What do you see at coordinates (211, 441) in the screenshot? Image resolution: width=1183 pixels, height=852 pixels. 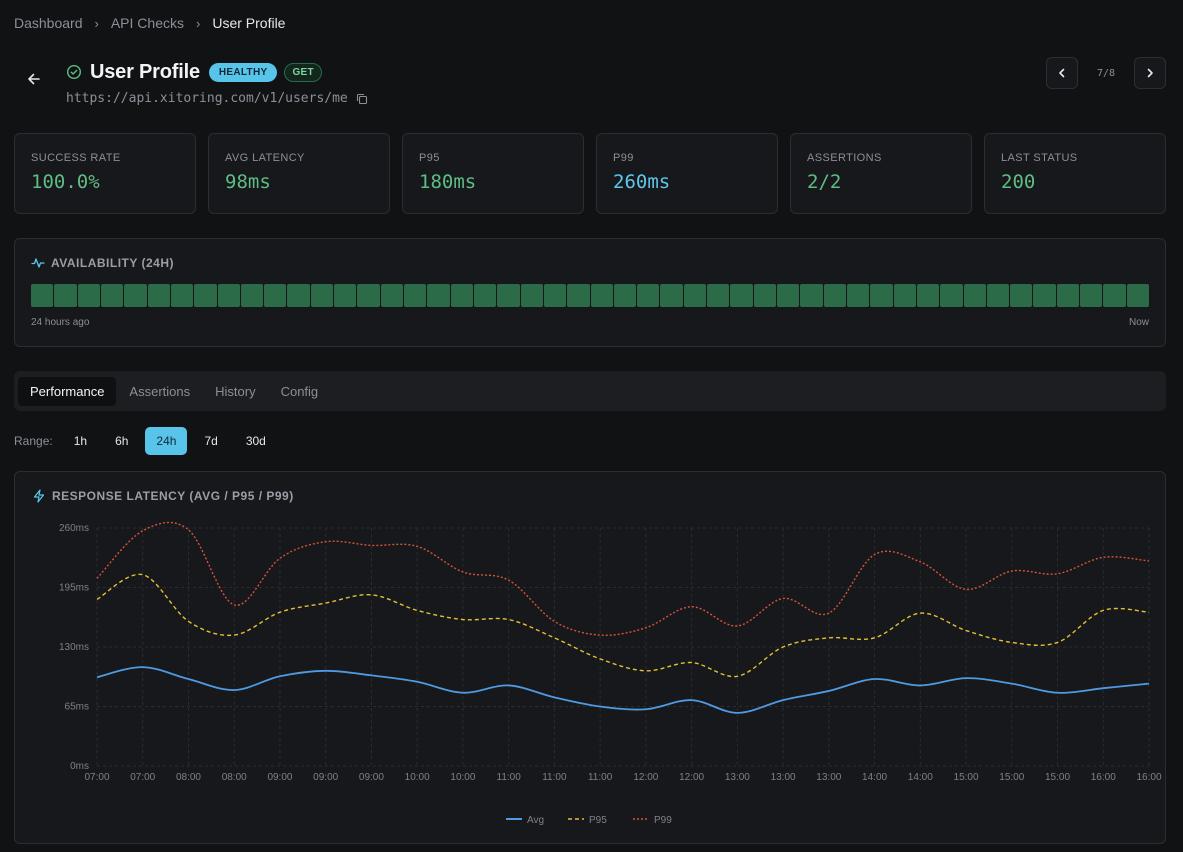 I see `range-7d-button: 7d` at bounding box center [211, 441].